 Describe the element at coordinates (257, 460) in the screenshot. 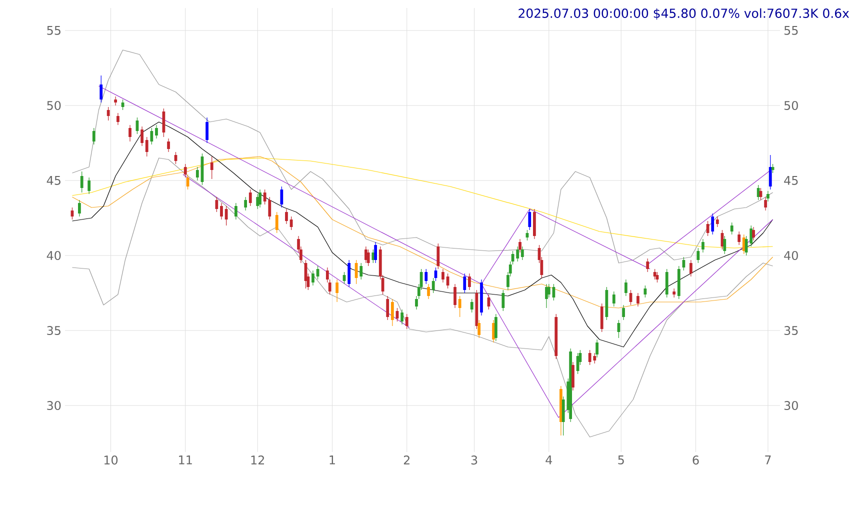

I see `x-tick-label: 12` at that location.